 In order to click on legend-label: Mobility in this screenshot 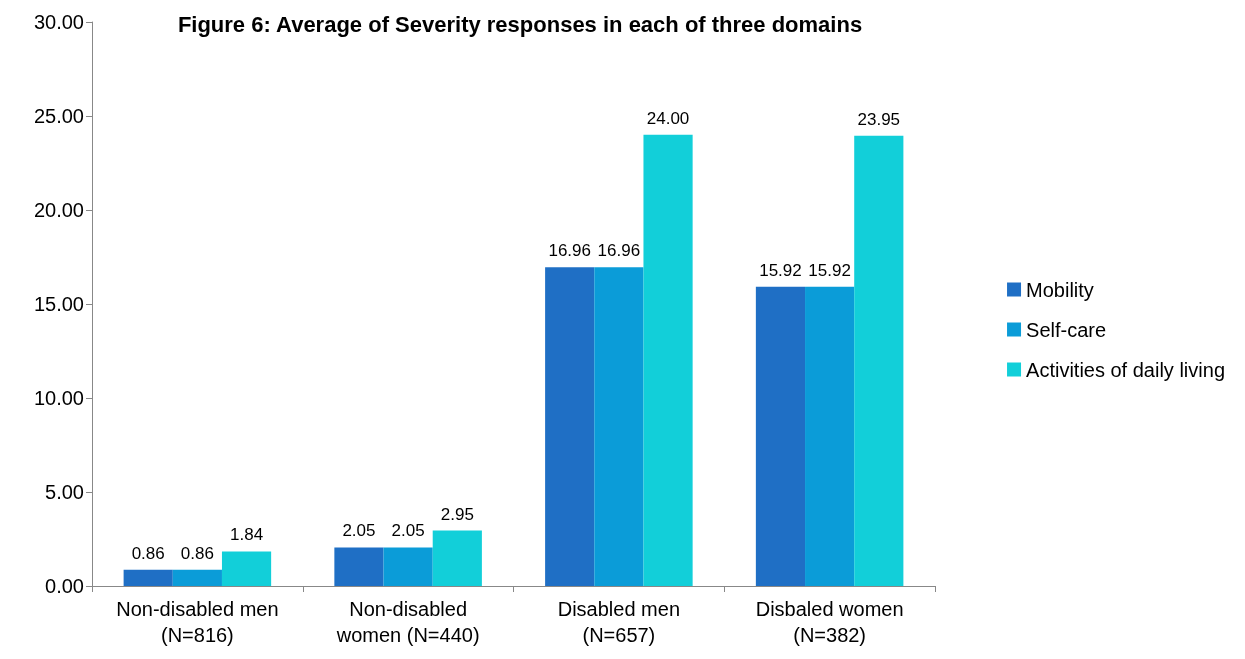, I will do `click(1060, 289)`.